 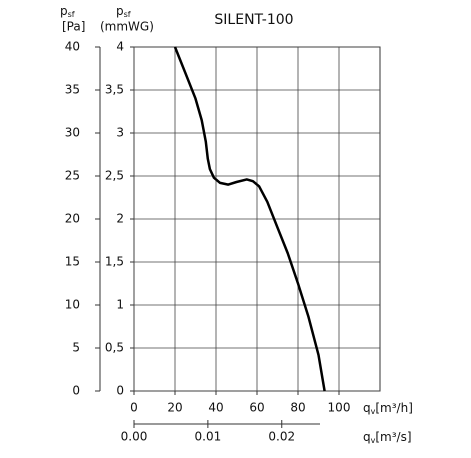 What do you see at coordinates (76, 348) in the screenshot?
I see `y-tick-label: 5` at bounding box center [76, 348].